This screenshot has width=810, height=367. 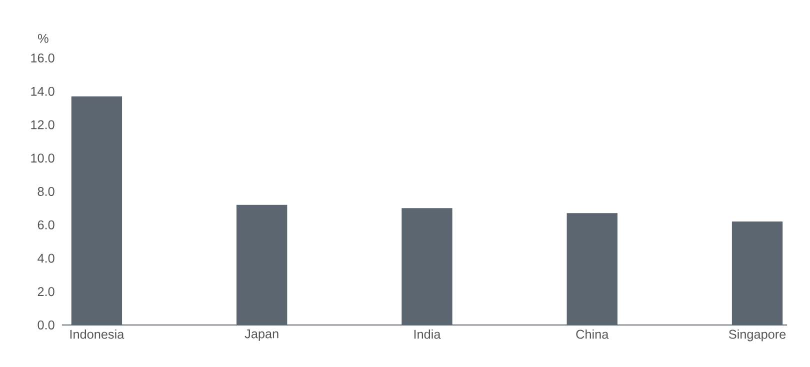 I want to click on y-axis-title: %, so click(x=43, y=38).